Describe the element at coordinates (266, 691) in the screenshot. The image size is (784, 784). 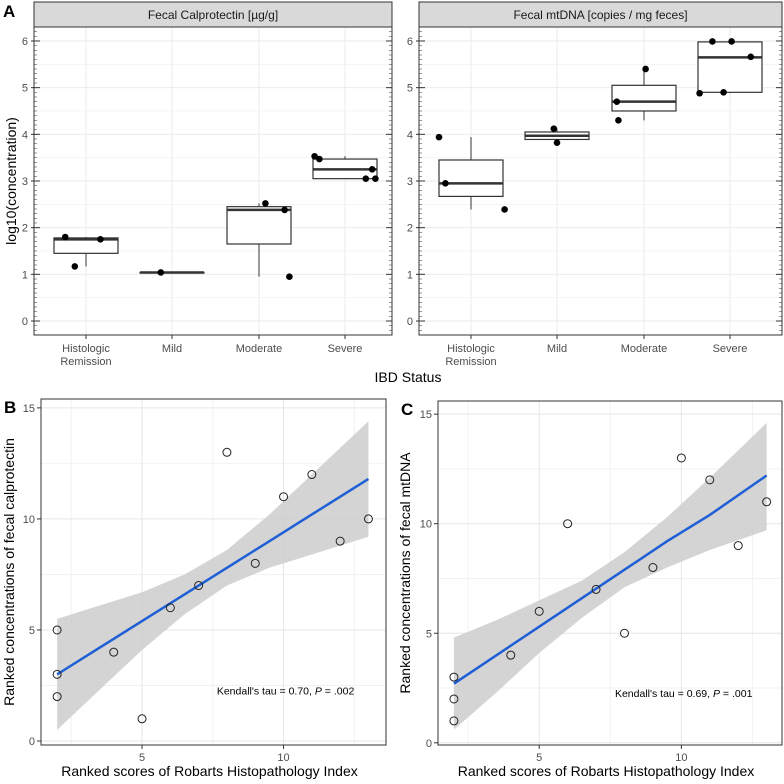
I see `annotation-prefix: Kendall's tau = 0.70,` at that location.